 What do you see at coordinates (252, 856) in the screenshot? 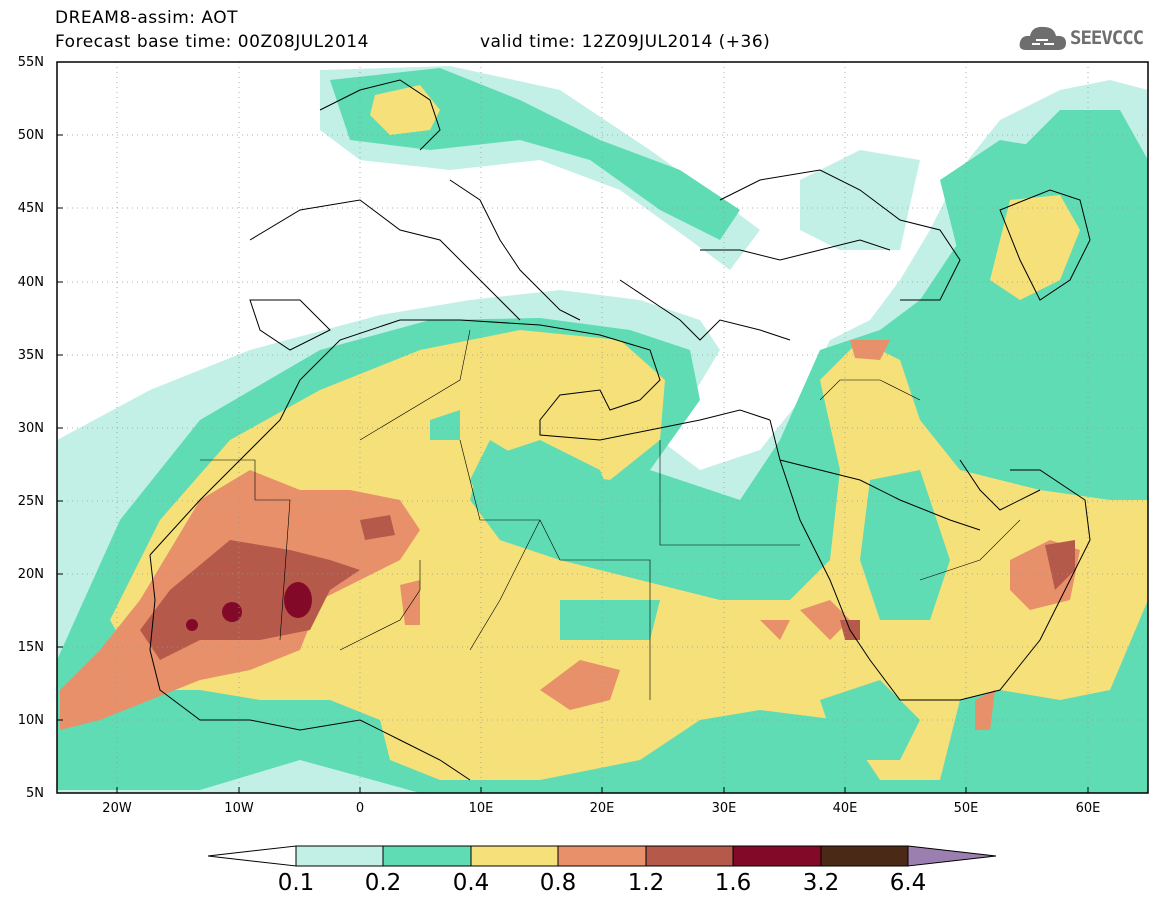
I see `colorbar-low-arrow` at bounding box center [252, 856].